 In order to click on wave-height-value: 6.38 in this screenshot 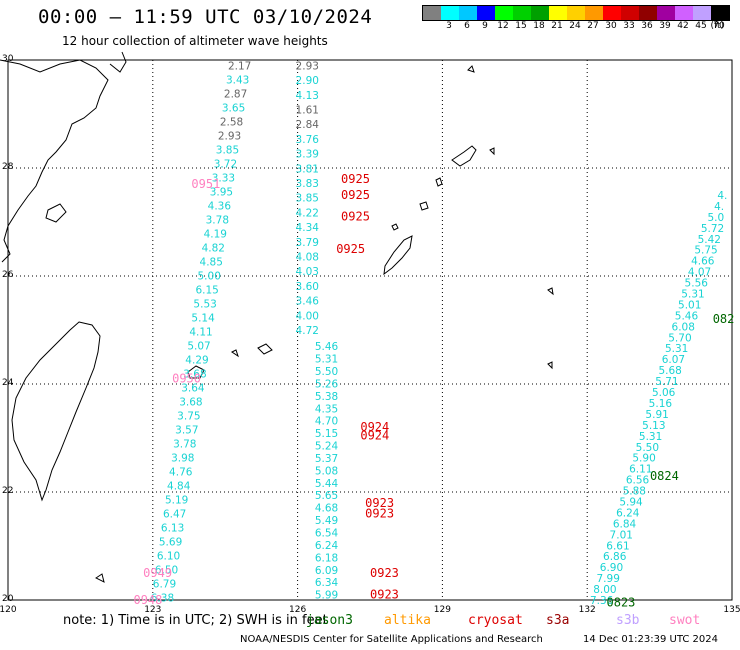, I will do `click(162, 598)`.